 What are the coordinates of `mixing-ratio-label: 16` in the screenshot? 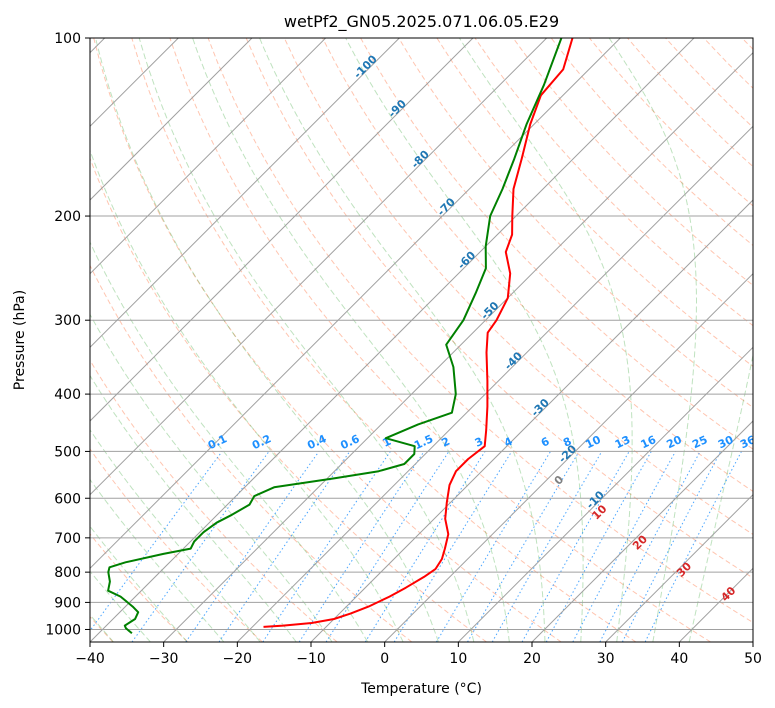 It's located at (649, 442).